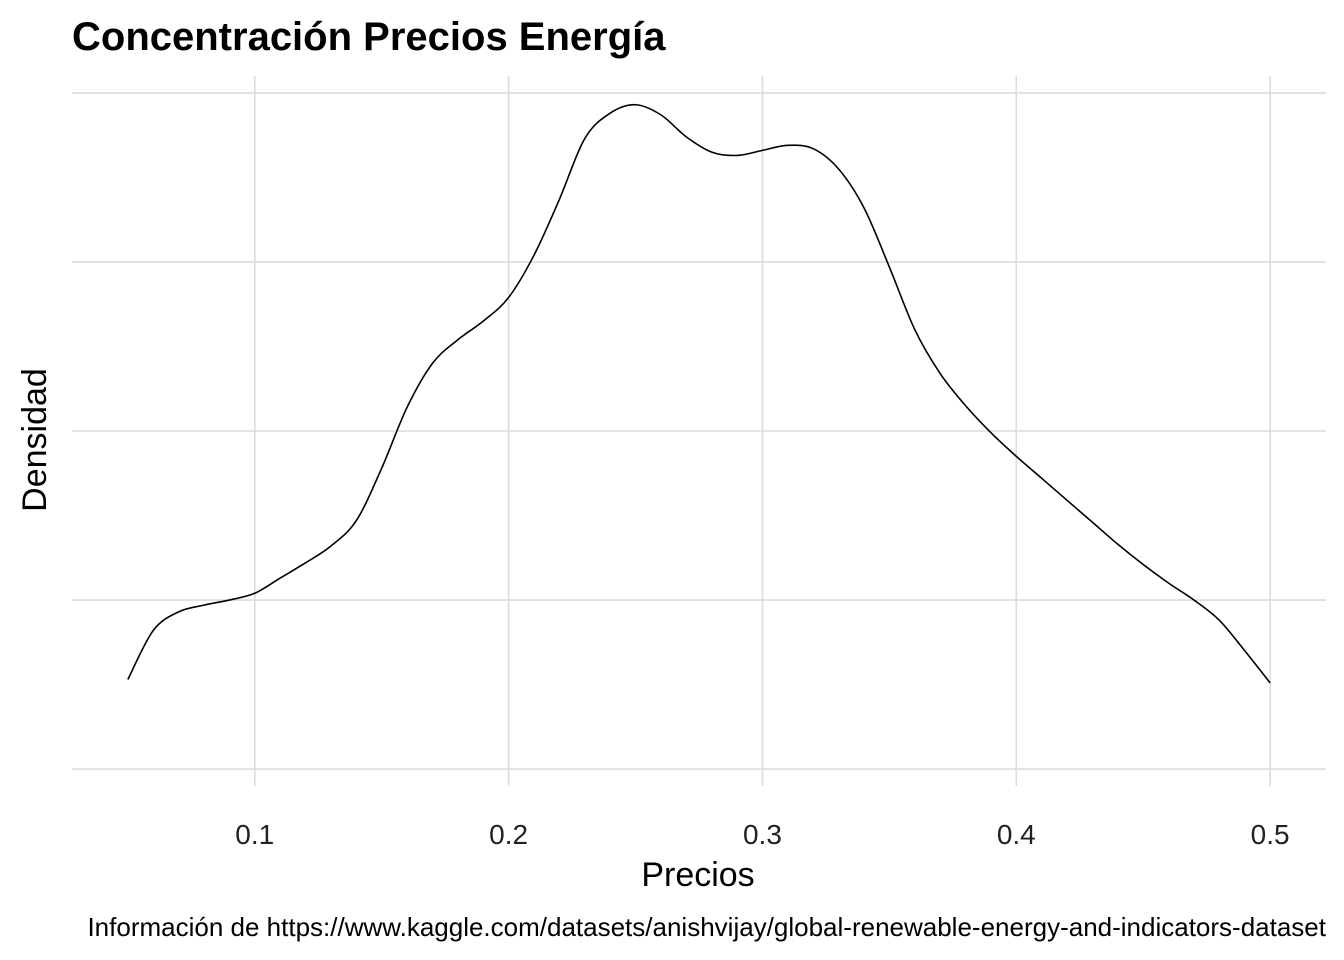  What do you see at coordinates (1016, 834) in the screenshot?
I see `x-tick-label: 0.4` at bounding box center [1016, 834].